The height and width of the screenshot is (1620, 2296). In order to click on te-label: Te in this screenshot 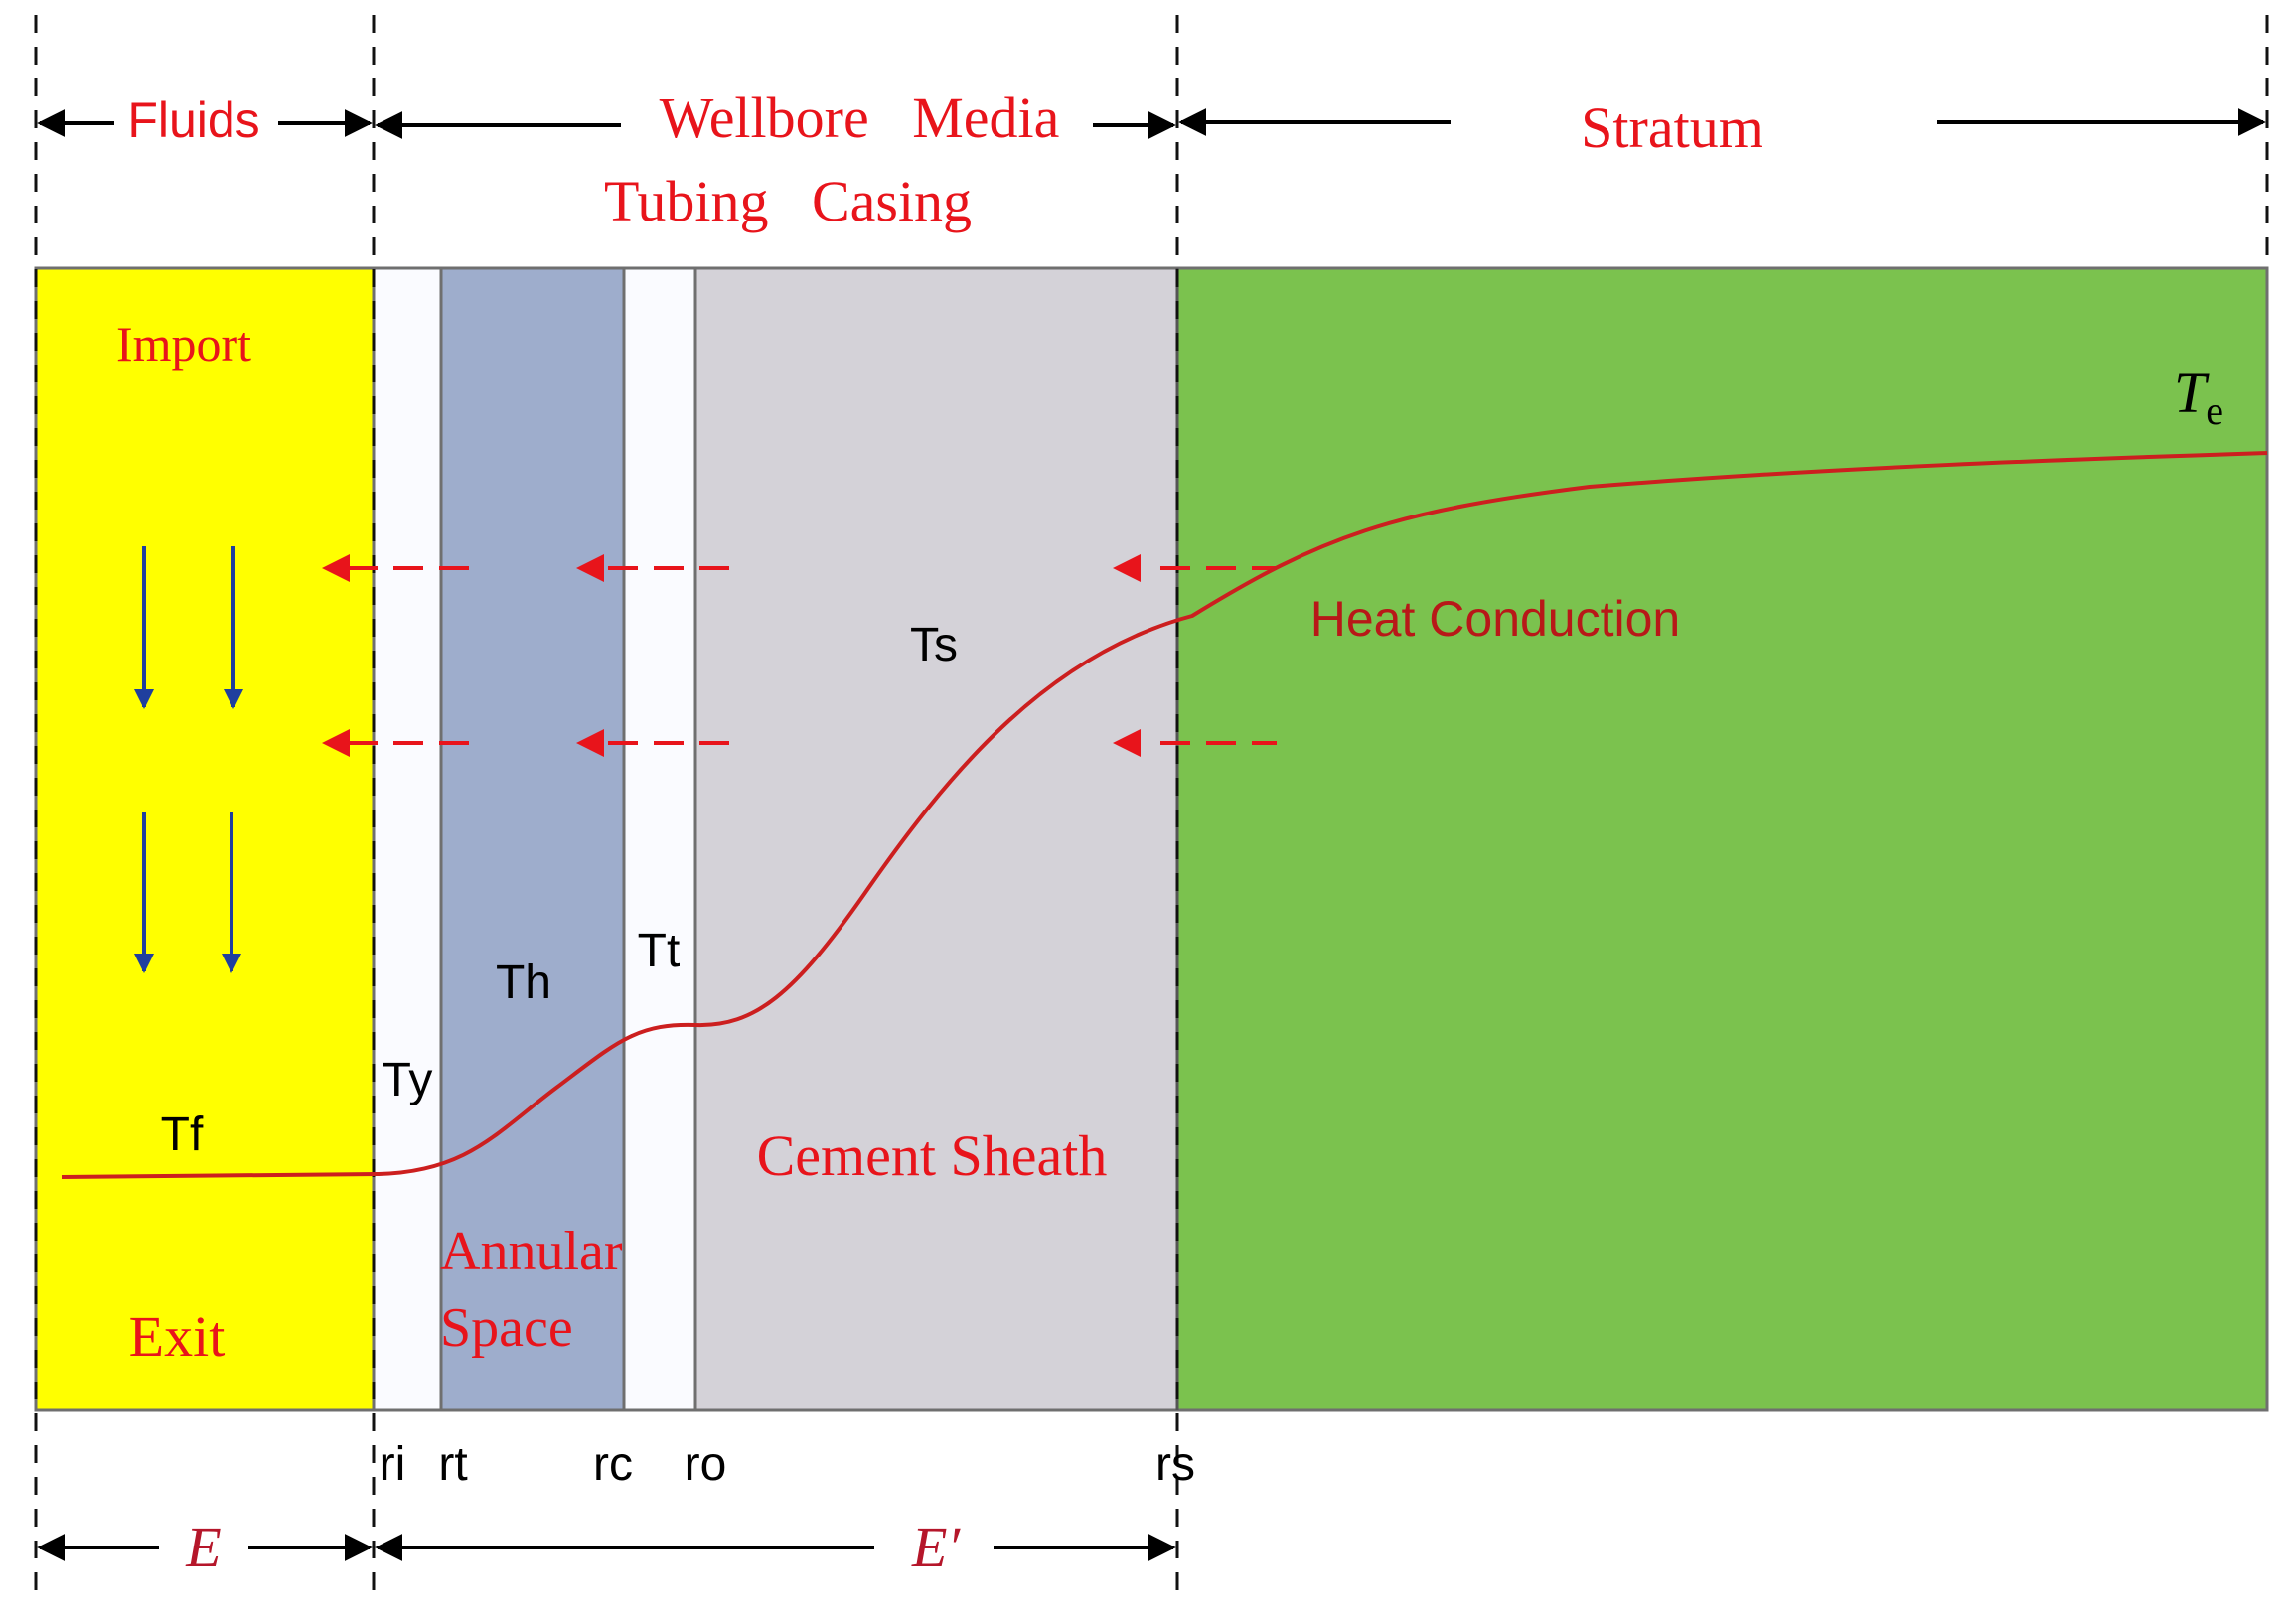, I will do `click(2198, 397)`.